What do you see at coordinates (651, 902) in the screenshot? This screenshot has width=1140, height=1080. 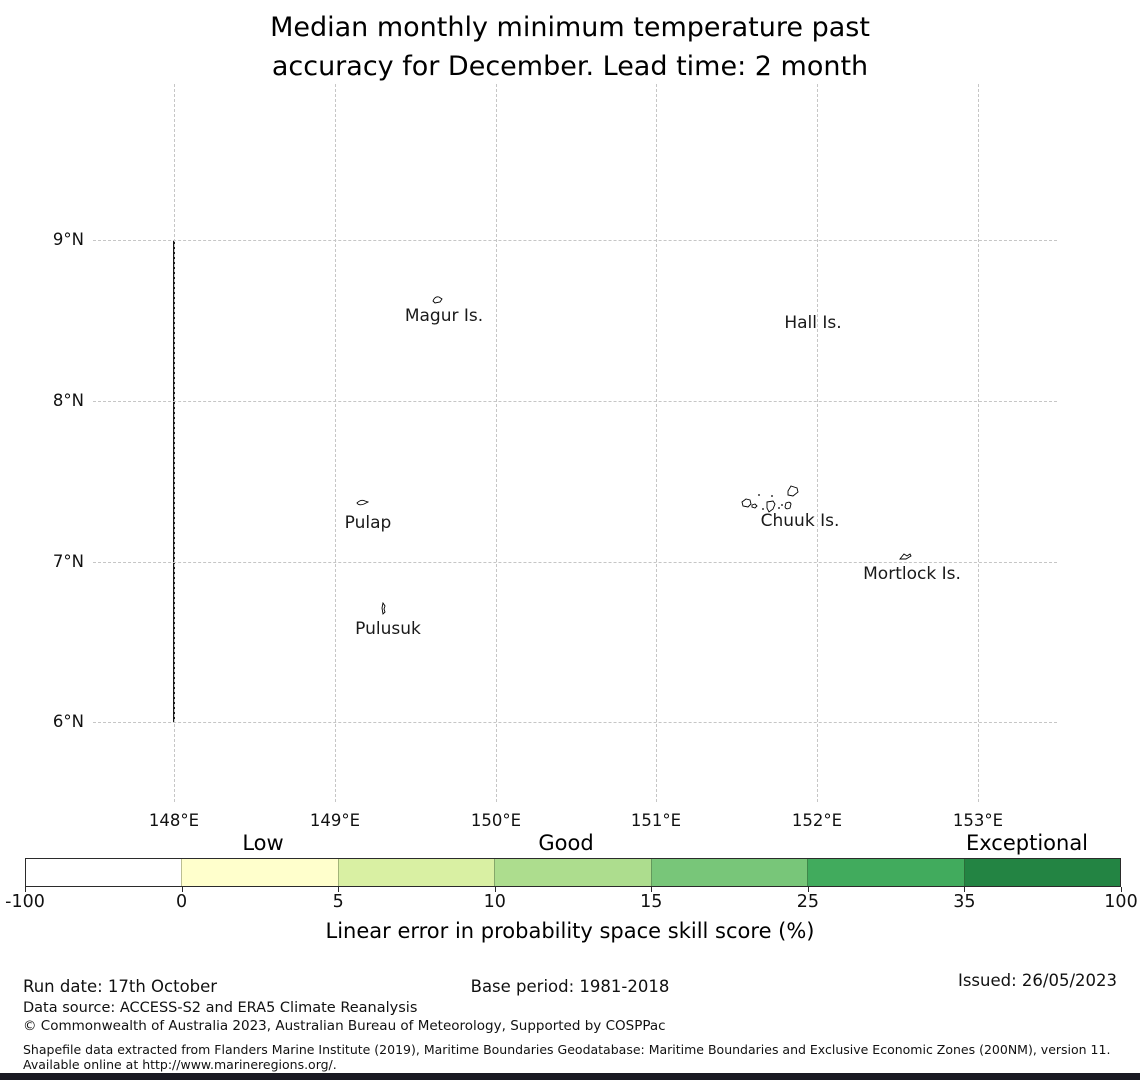 I see `colorbar-tick-label: 15` at bounding box center [651, 902].